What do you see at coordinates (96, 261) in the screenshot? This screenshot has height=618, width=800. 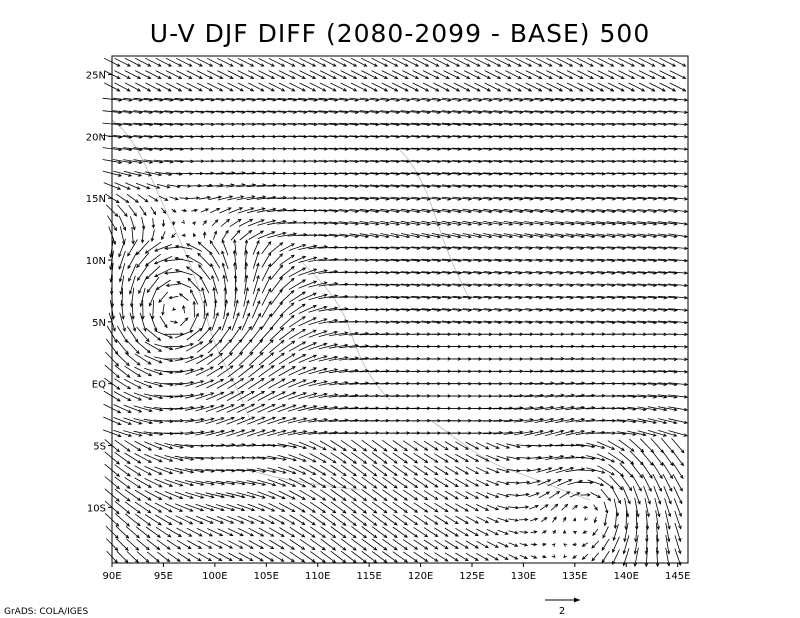 I see `y-tick-label: 10N` at bounding box center [96, 261].